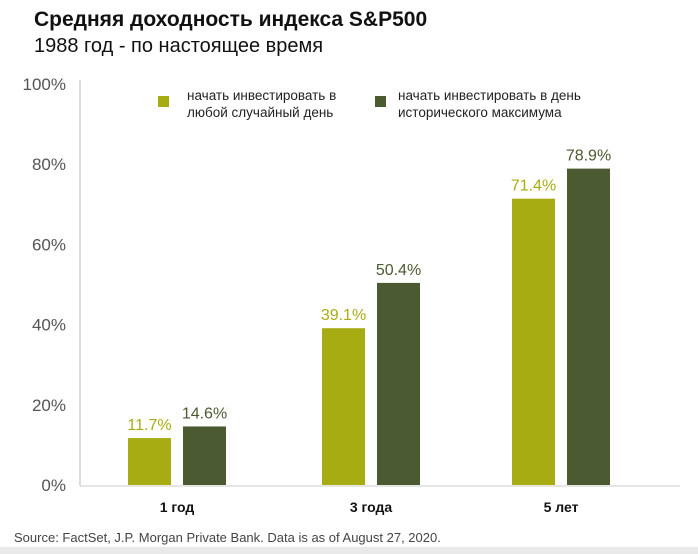 This screenshot has width=698, height=554. I want to click on chart-title: Средняя доходность индекса S&P500, so click(231, 19).